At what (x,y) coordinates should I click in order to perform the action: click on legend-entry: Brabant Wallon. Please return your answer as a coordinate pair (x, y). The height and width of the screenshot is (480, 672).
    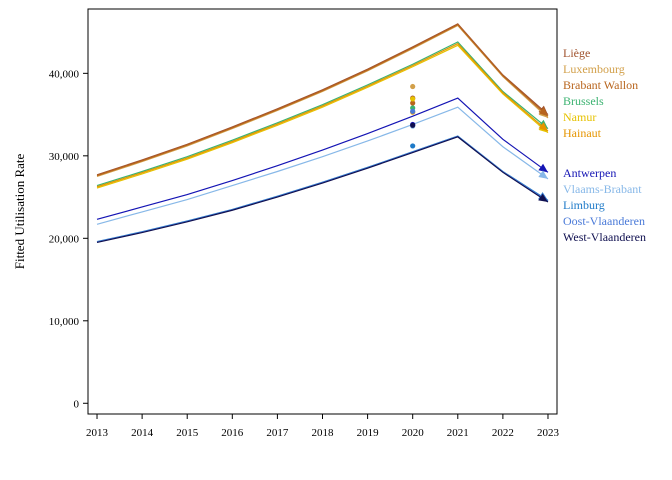
    Looking at the image, I should click on (600, 85).